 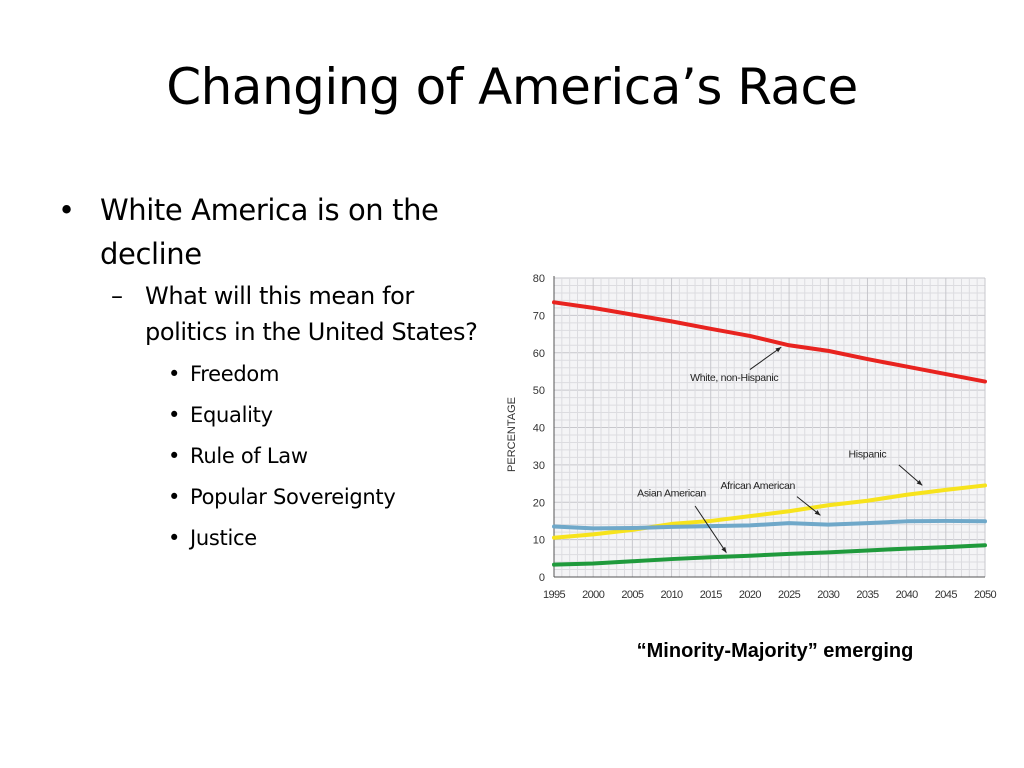 I want to click on x-tick-label: 2040, so click(x=907, y=595).